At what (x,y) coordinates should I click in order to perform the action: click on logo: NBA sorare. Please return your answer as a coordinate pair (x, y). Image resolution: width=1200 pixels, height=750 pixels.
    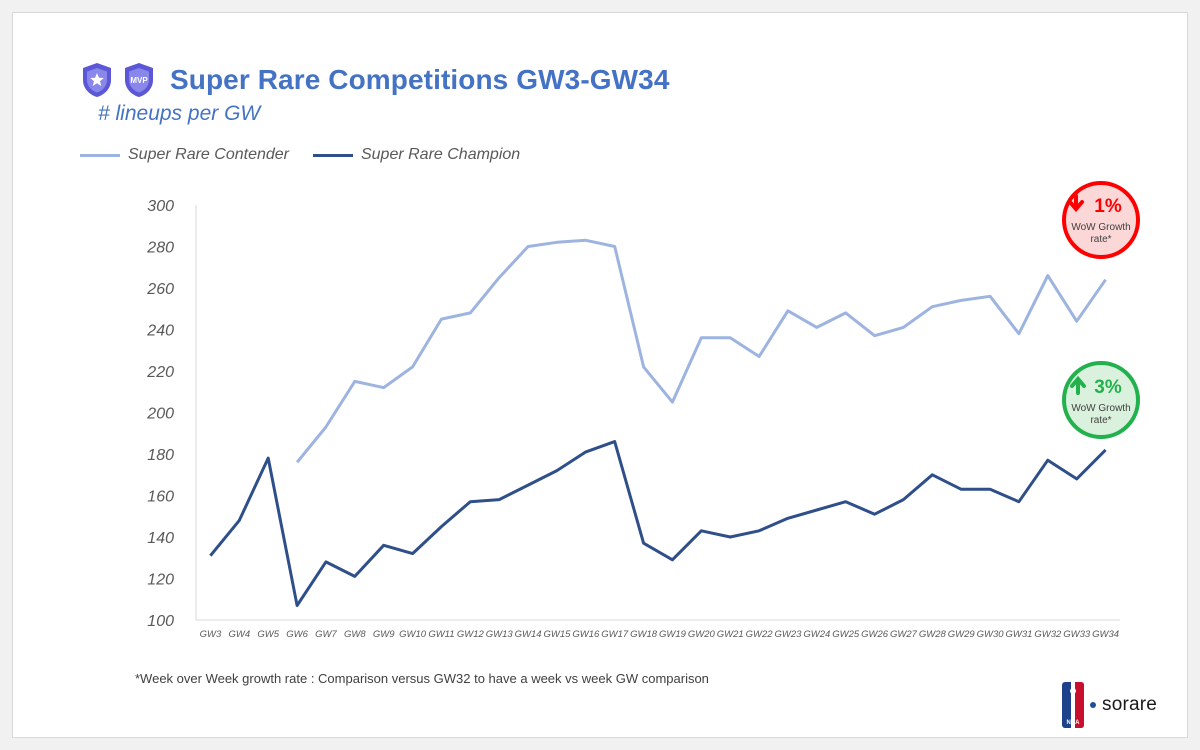
    Looking at the image, I should click on (1109, 705).